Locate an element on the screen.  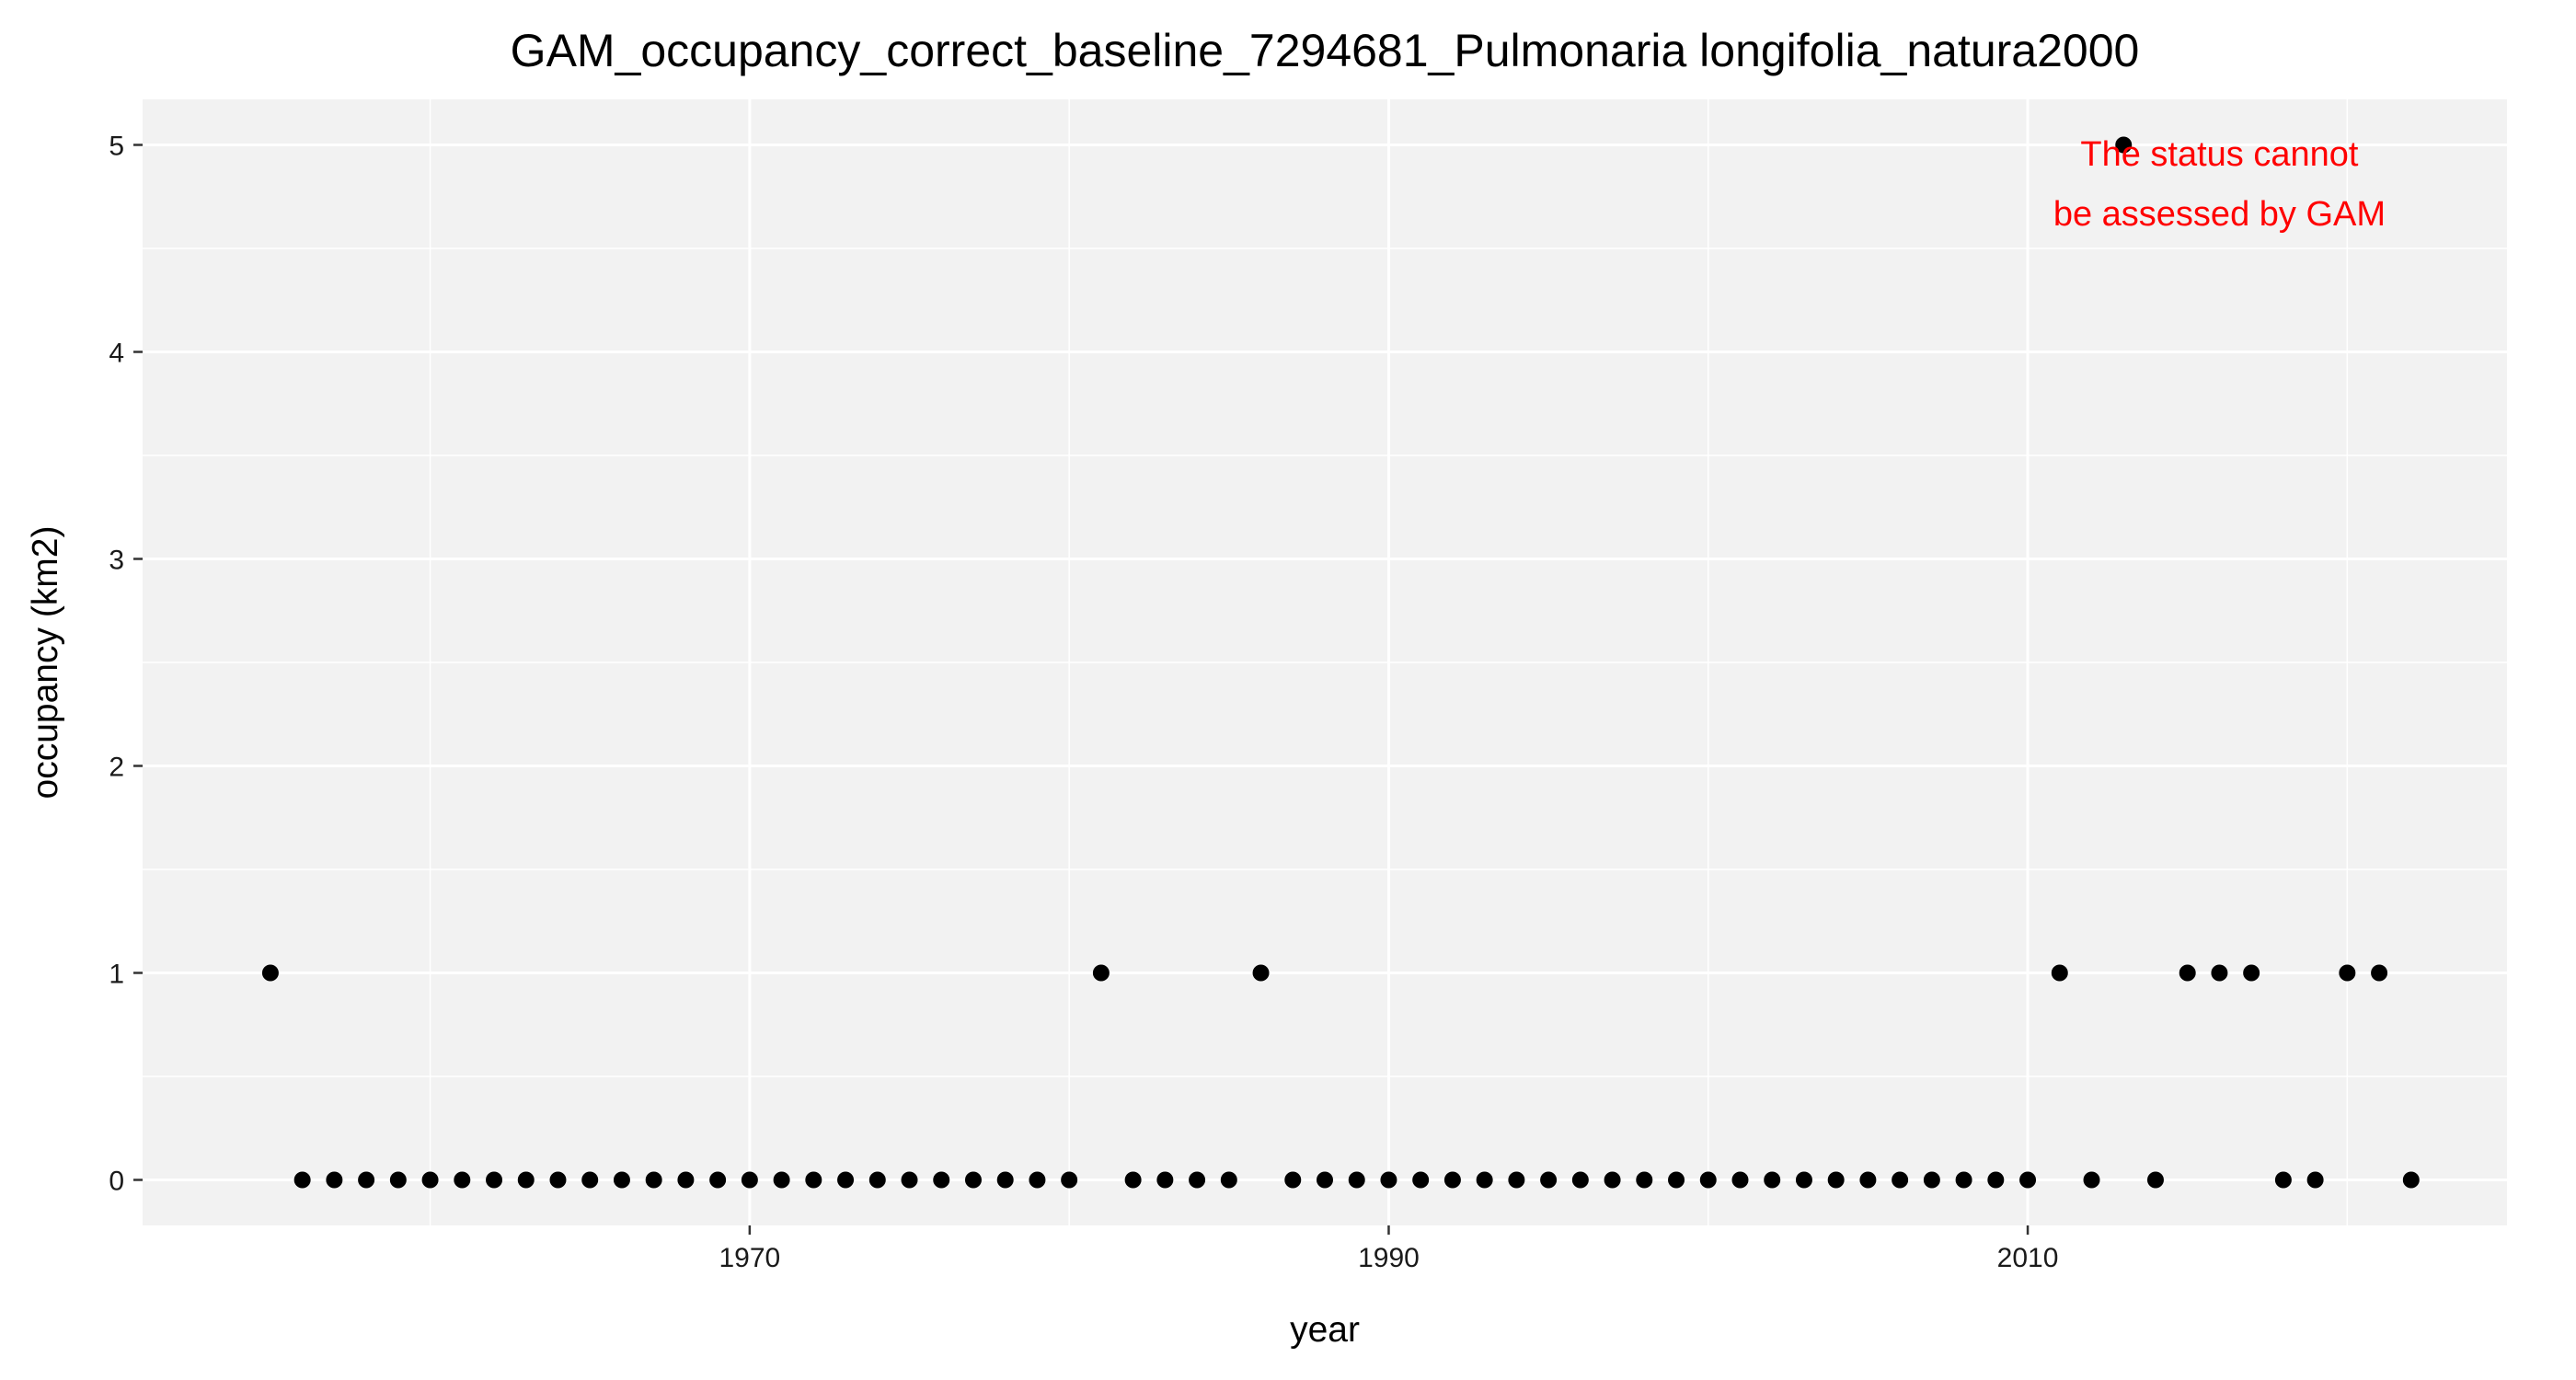
x-tick-label: 1970 is located at coordinates (749, 1258).